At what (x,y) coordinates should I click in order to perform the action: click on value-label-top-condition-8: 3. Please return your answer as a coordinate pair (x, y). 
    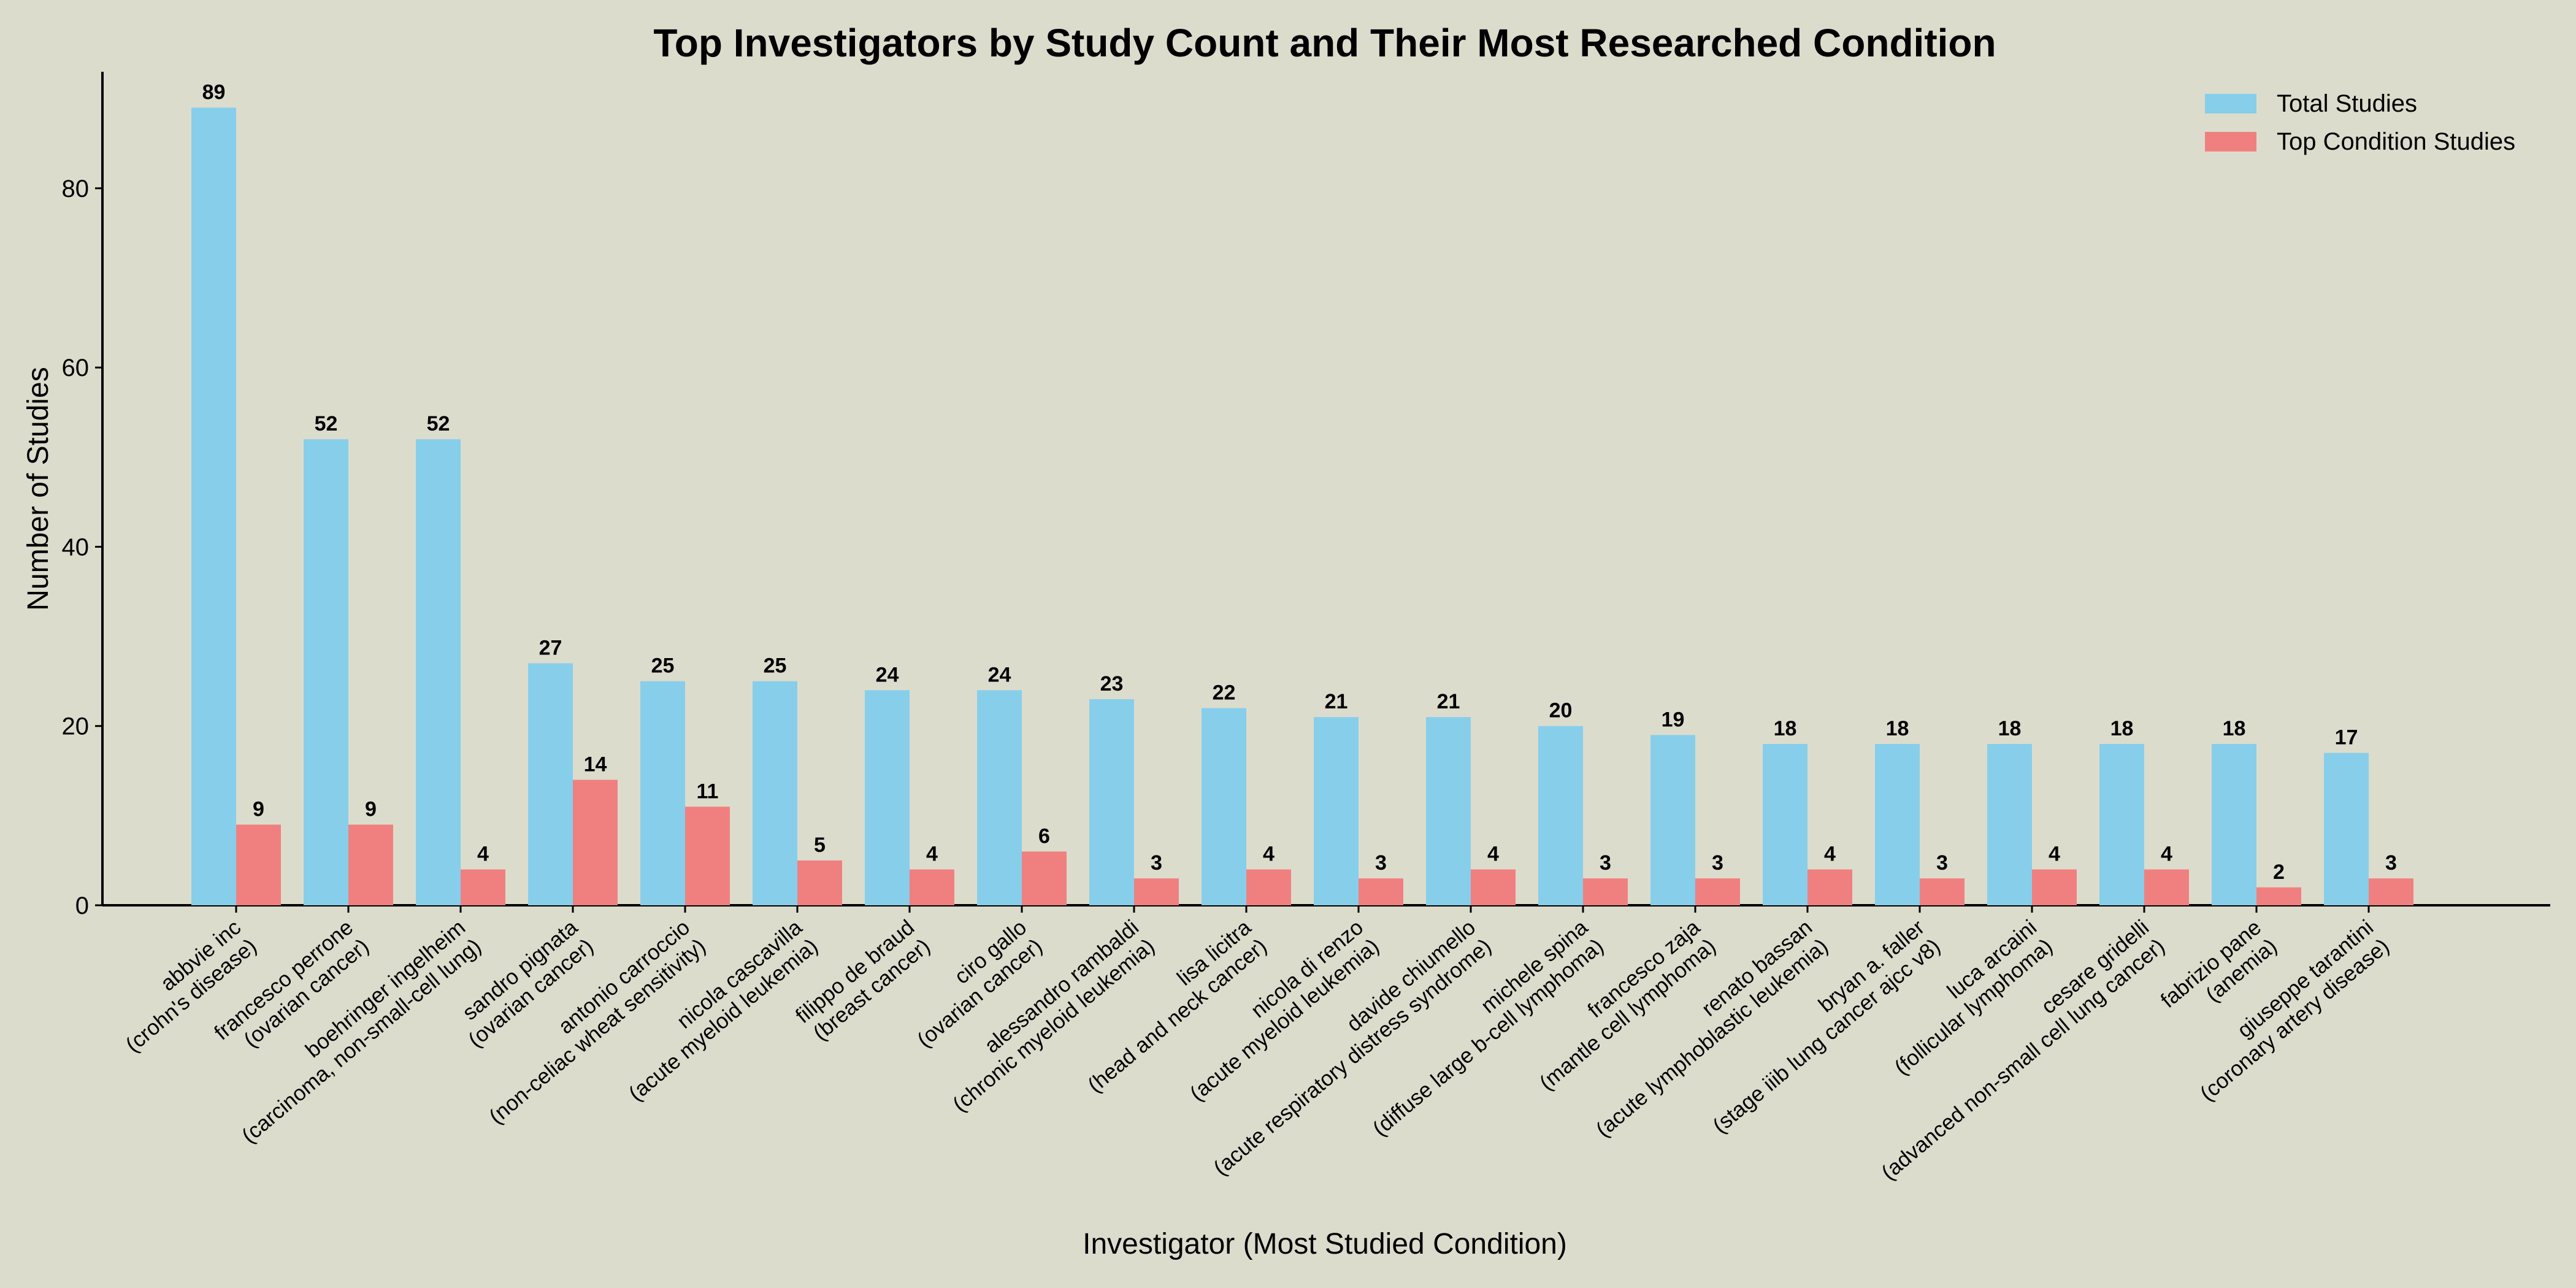
    Looking at the image, I should click on (1156, 863).